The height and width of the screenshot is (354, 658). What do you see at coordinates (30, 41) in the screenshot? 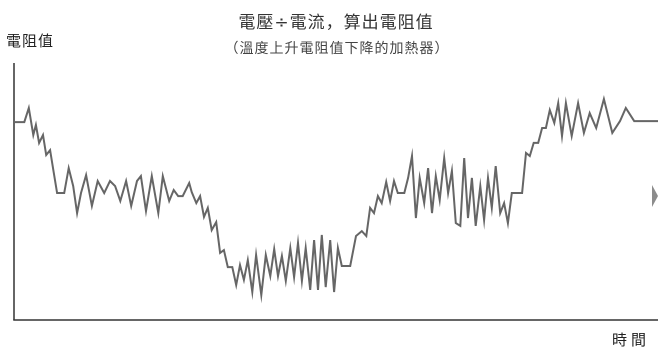
I see `y-axis-label: 電阻值` at bounding box center [30, 41].